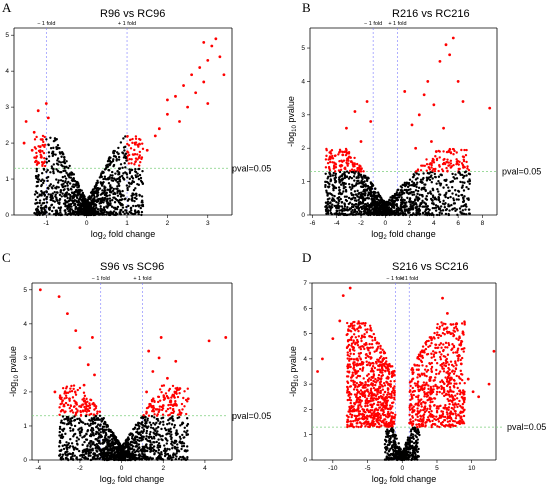 The image size is (550, 503). I want to click on x-axis-label: log2 fold change, so click(132, 480).